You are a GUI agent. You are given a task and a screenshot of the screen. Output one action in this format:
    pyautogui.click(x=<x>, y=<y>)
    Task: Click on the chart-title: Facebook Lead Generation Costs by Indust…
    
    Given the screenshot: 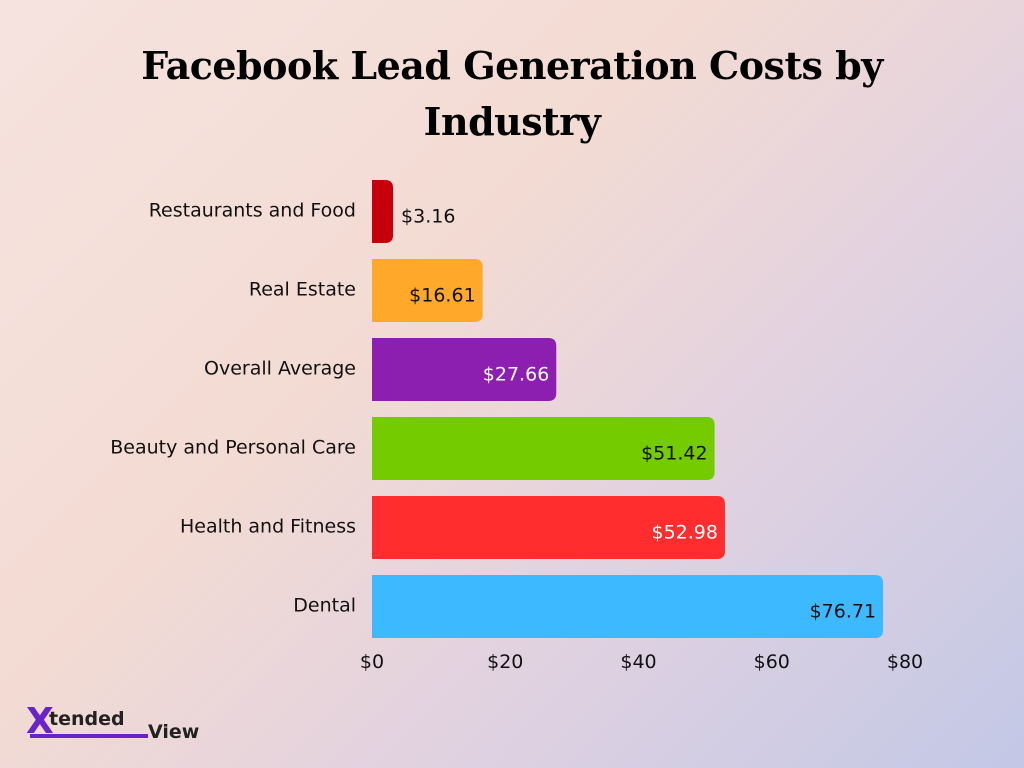 What is the action you would take?
    pyautogui.click(x=512, y=93)
    